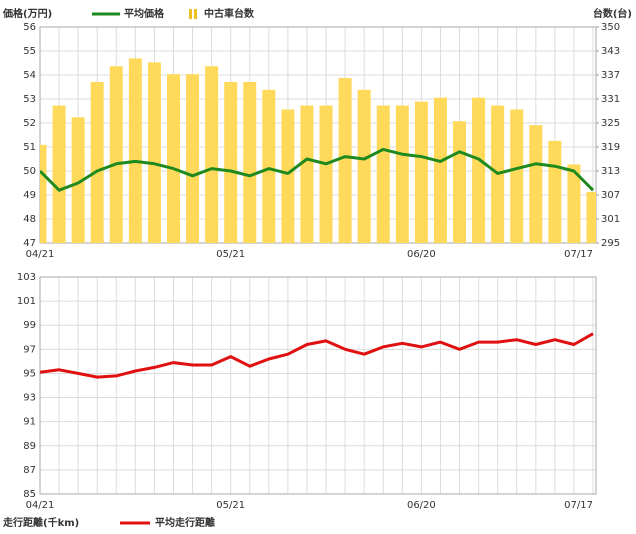 Image resolution: width=636 pixels, height=534 pixels. Describe the element at coordinates (29, 325) in the screenshot. I see `y-tick-label: 99` at that location.